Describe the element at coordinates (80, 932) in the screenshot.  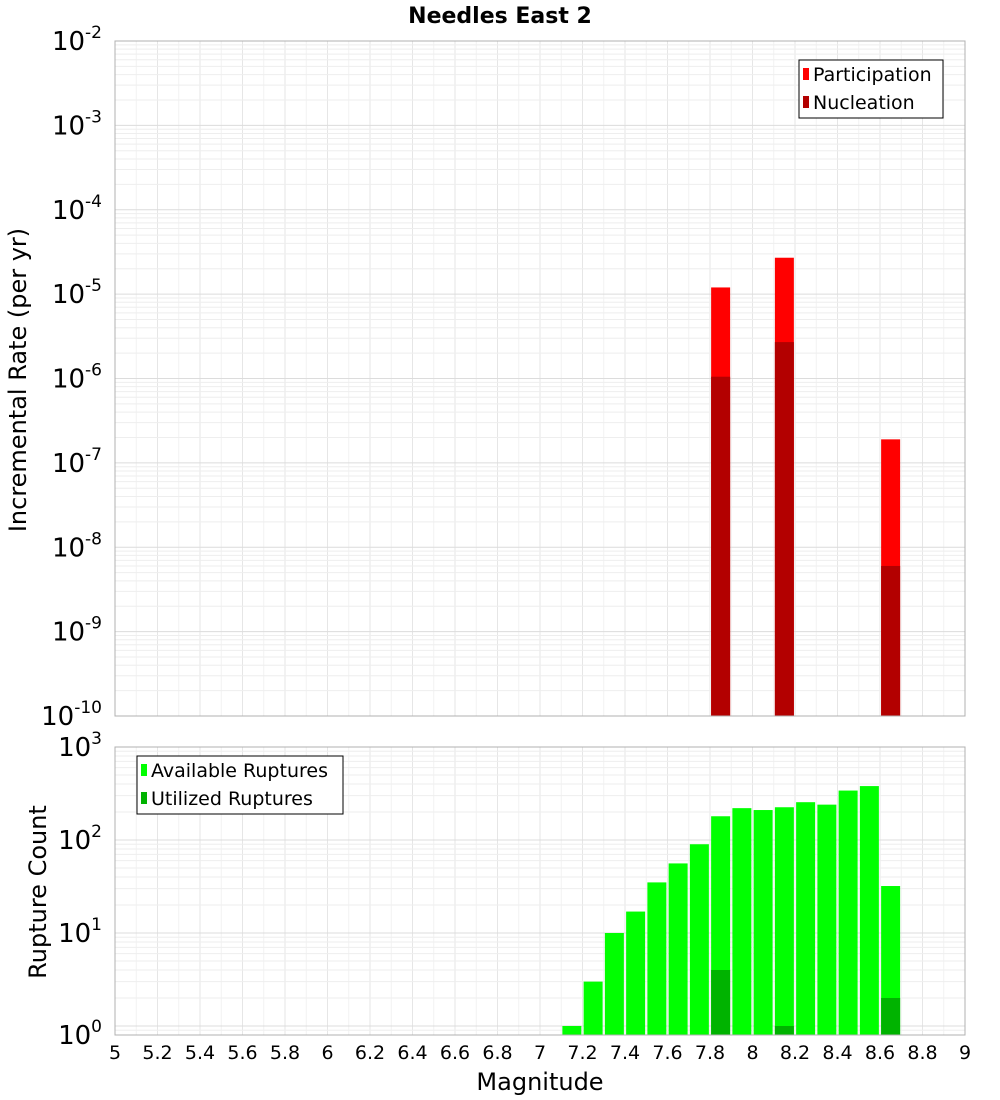
I see `y-tick-label: 10¹` at that location.